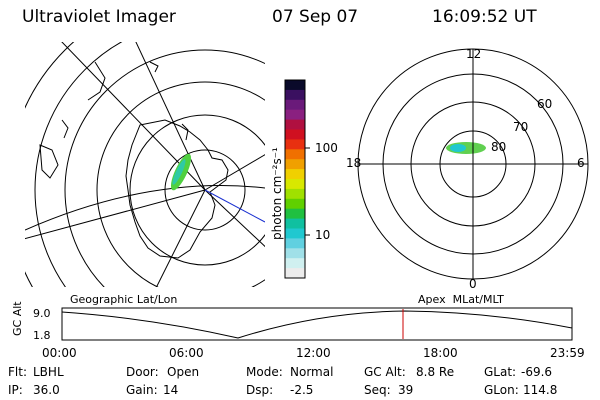 The image size is (600, 400). I want to click on continent-outline, so click(177, 189).